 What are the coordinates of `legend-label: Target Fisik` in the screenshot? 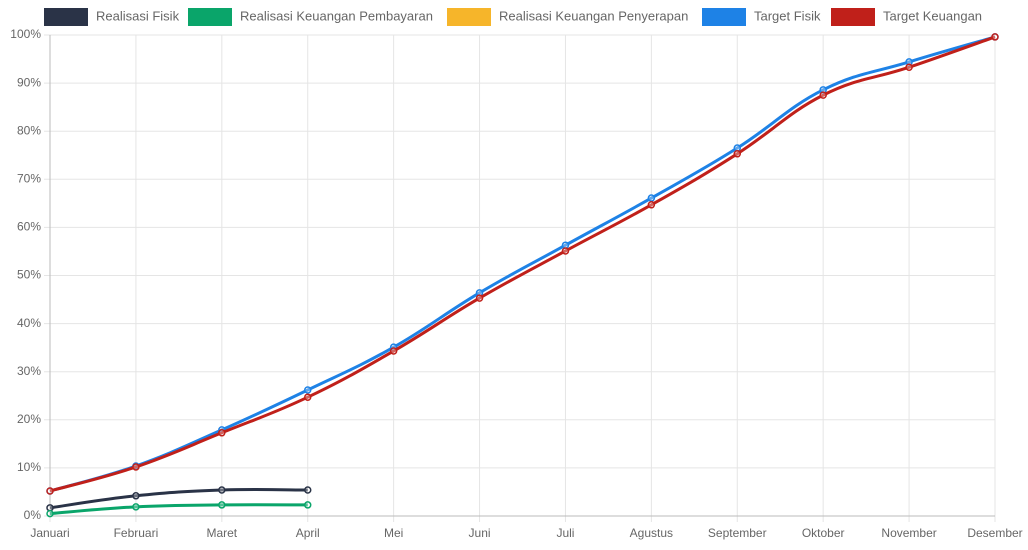 It's located at (787, 15).